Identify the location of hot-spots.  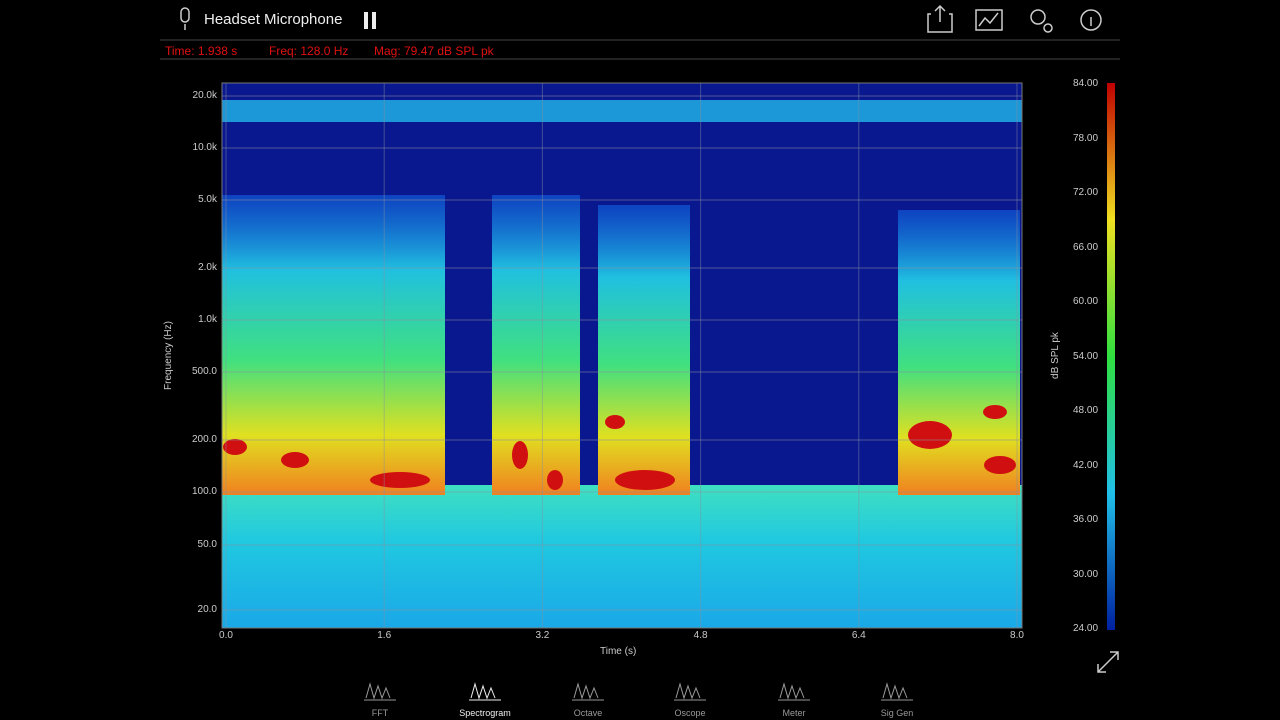
(619, 447).